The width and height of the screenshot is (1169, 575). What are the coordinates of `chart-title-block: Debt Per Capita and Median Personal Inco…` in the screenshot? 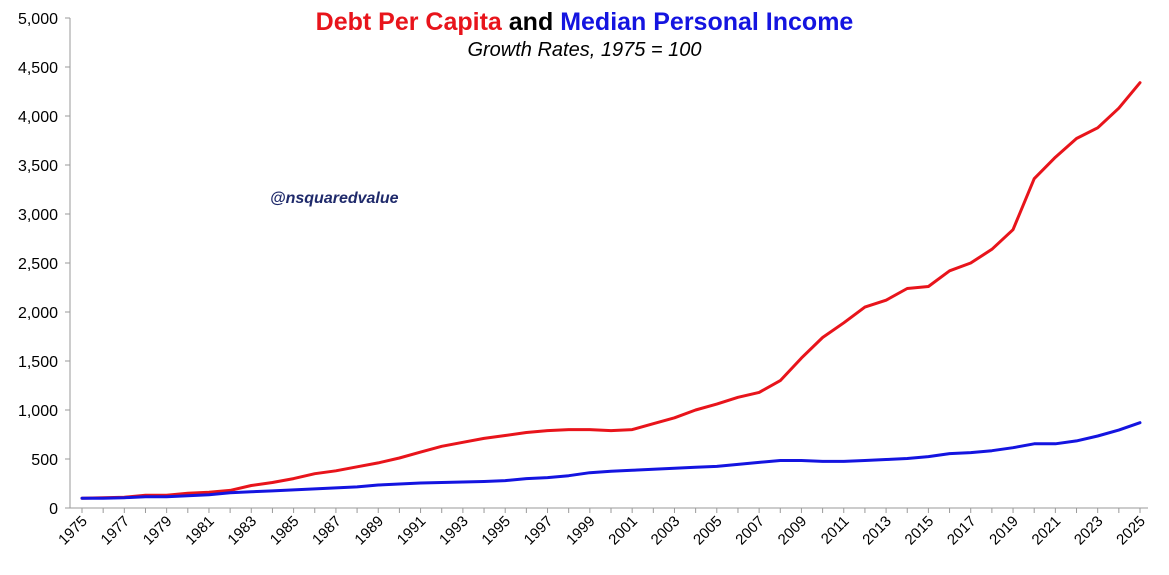 It's located at (584, 35).